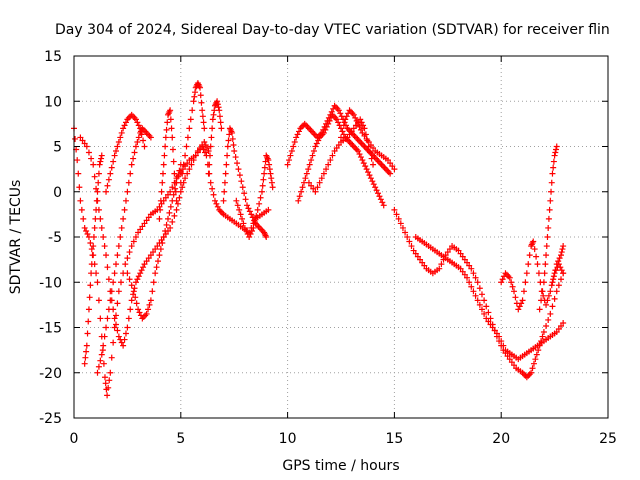  What do you see at coordinates (50, 419) in the screenshot?
I see `y-tick-label: -25` at bounding box center [50, 419].